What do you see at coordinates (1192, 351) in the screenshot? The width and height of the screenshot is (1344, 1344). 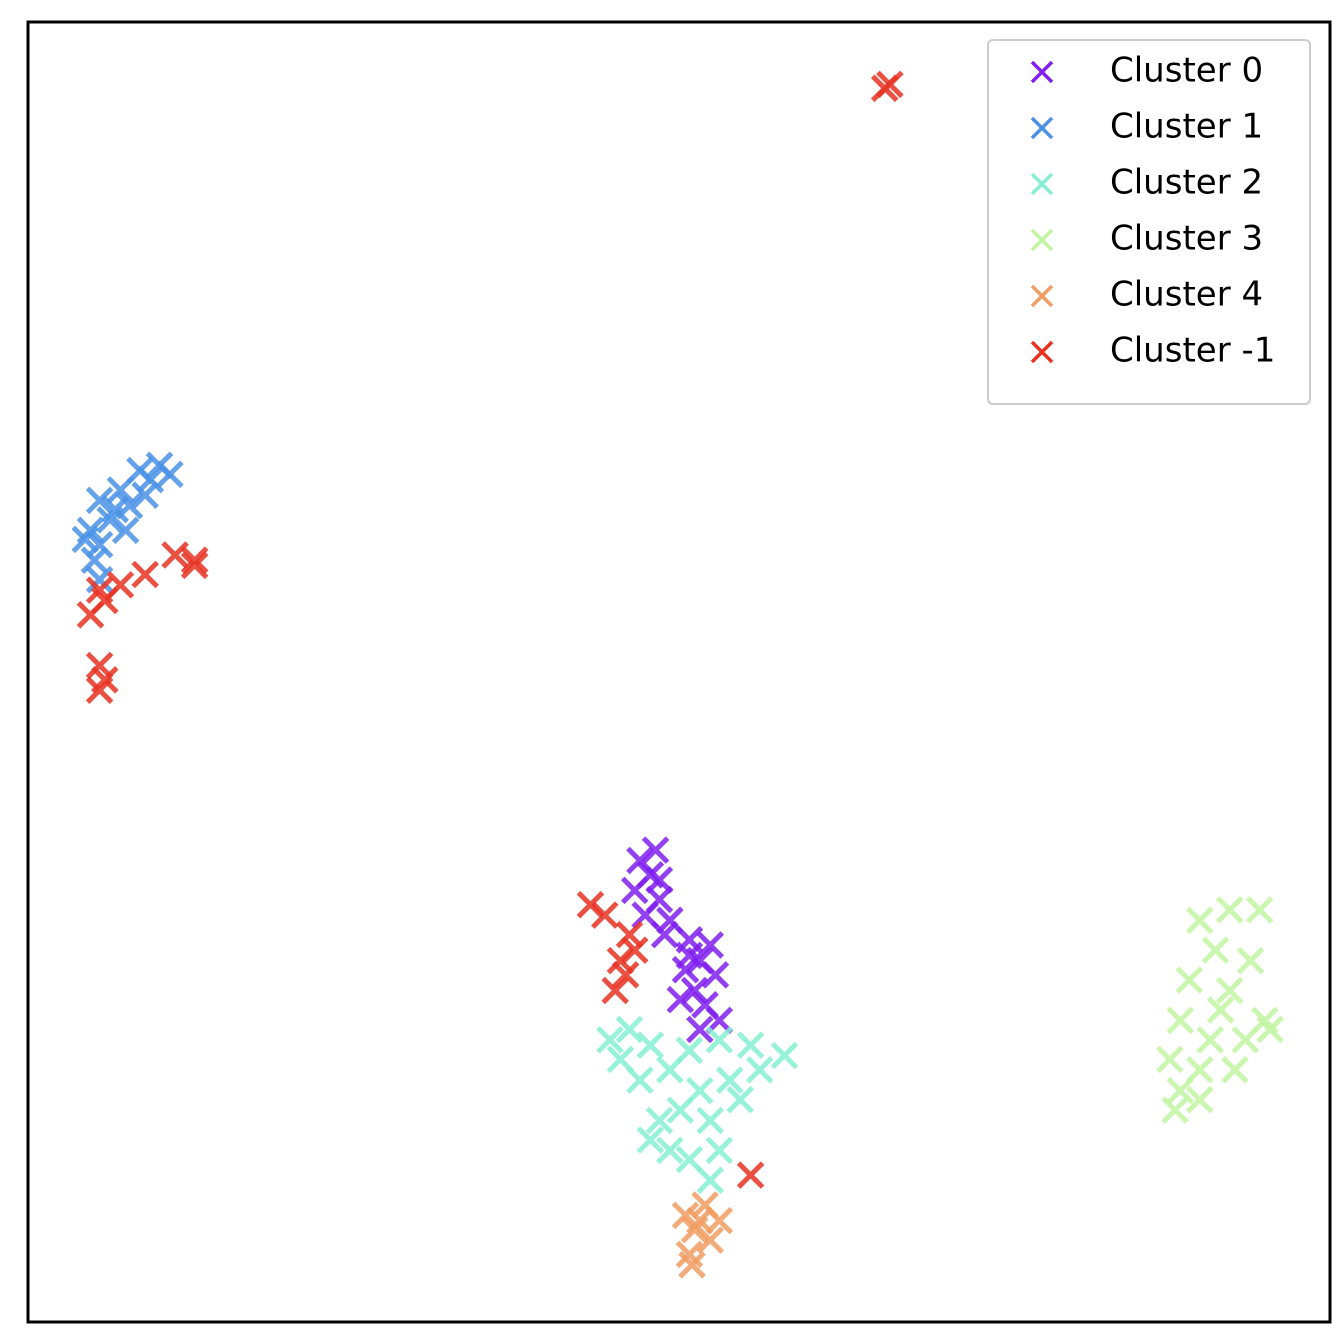 I see `legend-label: Cluster -1` at bounding box center [1192, 351].